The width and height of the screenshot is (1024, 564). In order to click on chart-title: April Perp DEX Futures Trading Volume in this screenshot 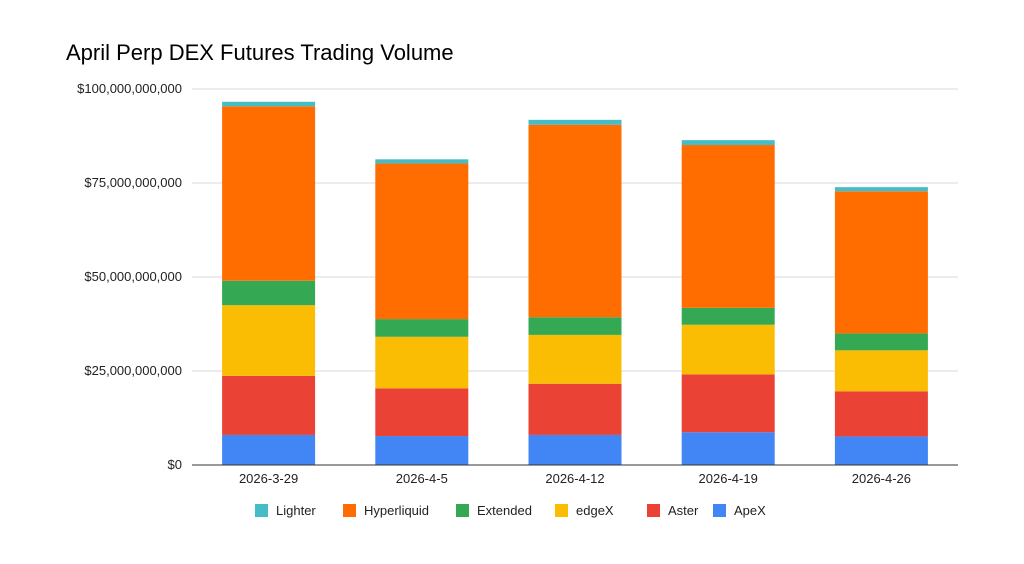, I will do `click(260, 52)`.